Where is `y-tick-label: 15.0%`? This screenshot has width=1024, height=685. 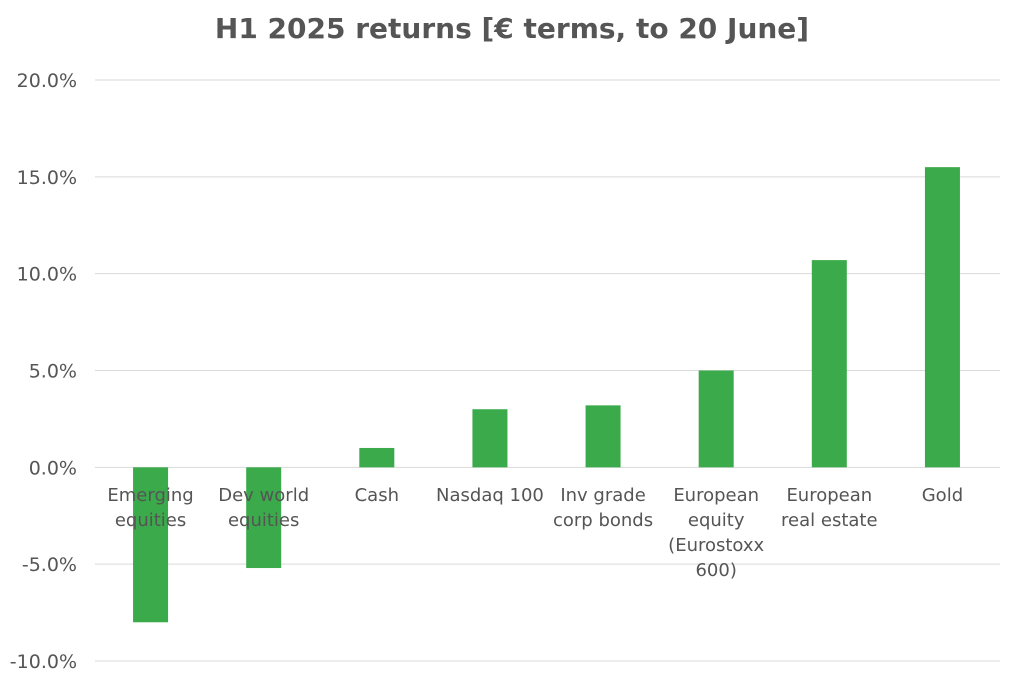
y-tick-label: 15.0% is located at coordinates (47, 178).